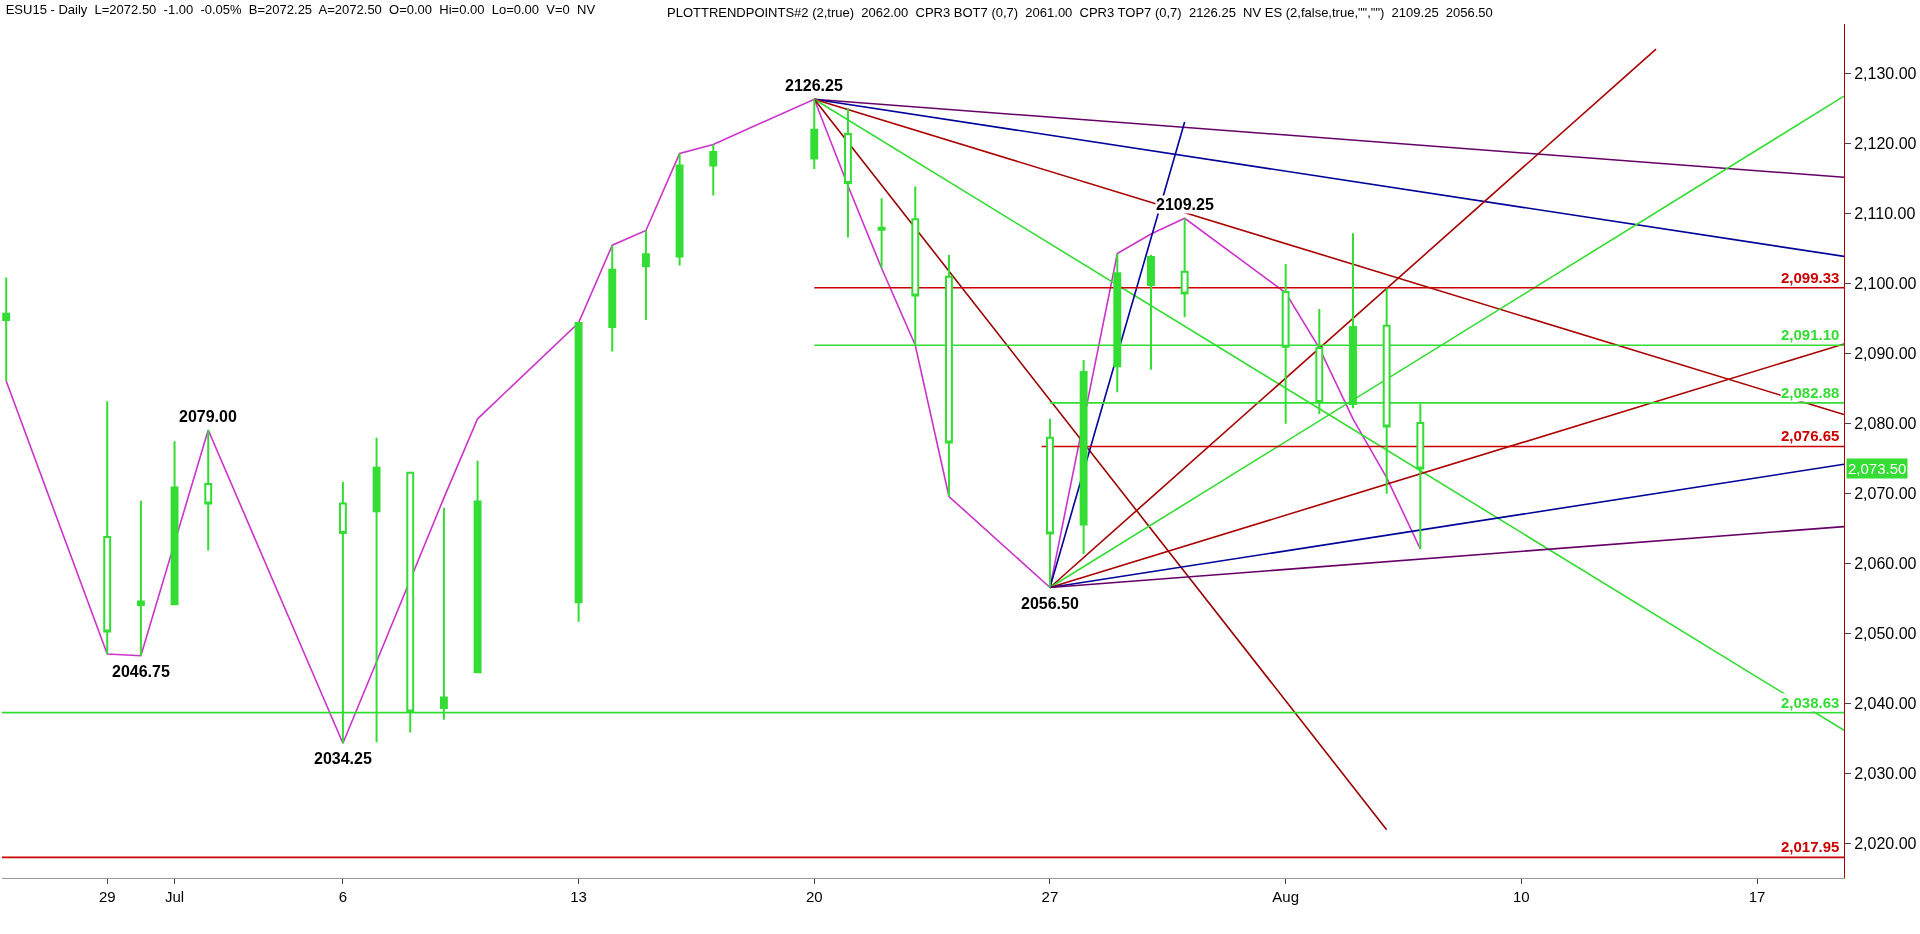  Describe the element at coordinates (1877, 468) in the screenshot. I see `text: 2,073.50` at that location.